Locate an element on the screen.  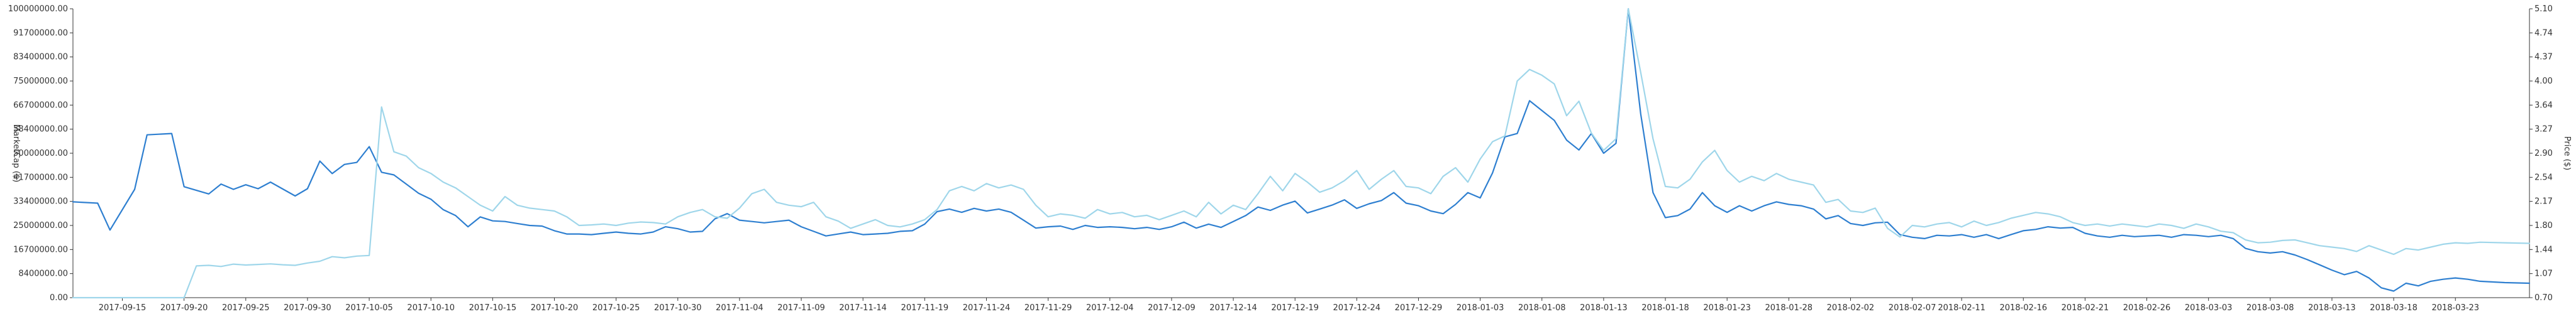
x-tick-label: 2017-12-19 is located at coordinates (1295, 308).